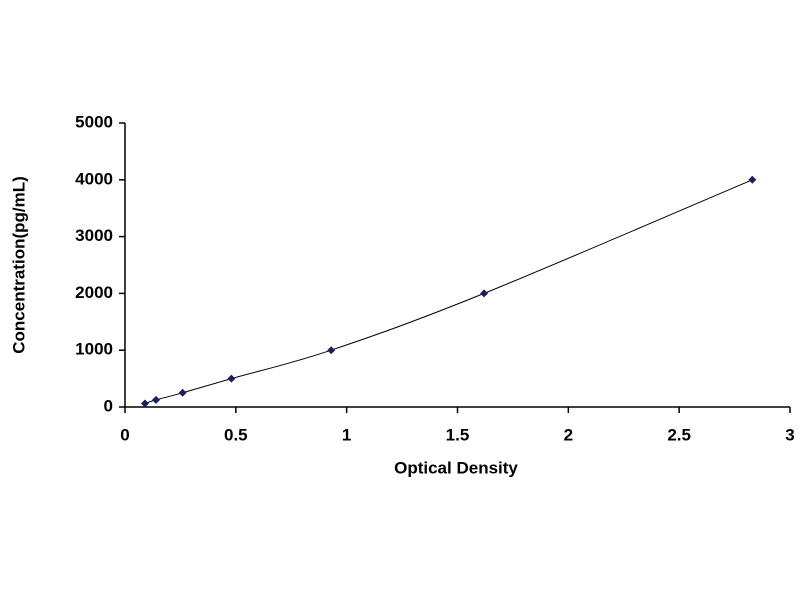 This screenshot has width=800, height=600. What do you see at coordinates (94, 292) in the screenshot?
I see `y-tick-label: 2000` at bounding box center [94, 292].